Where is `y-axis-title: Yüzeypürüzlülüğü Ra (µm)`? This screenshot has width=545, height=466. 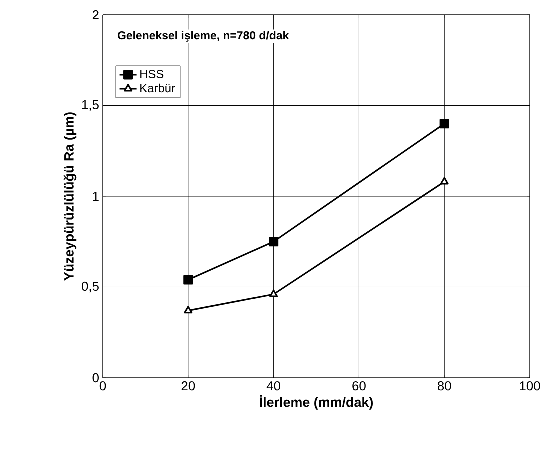
y-axis-title: Yüzeypürüzlülüğü Ra (µm) is located at coordinates (70, 196).